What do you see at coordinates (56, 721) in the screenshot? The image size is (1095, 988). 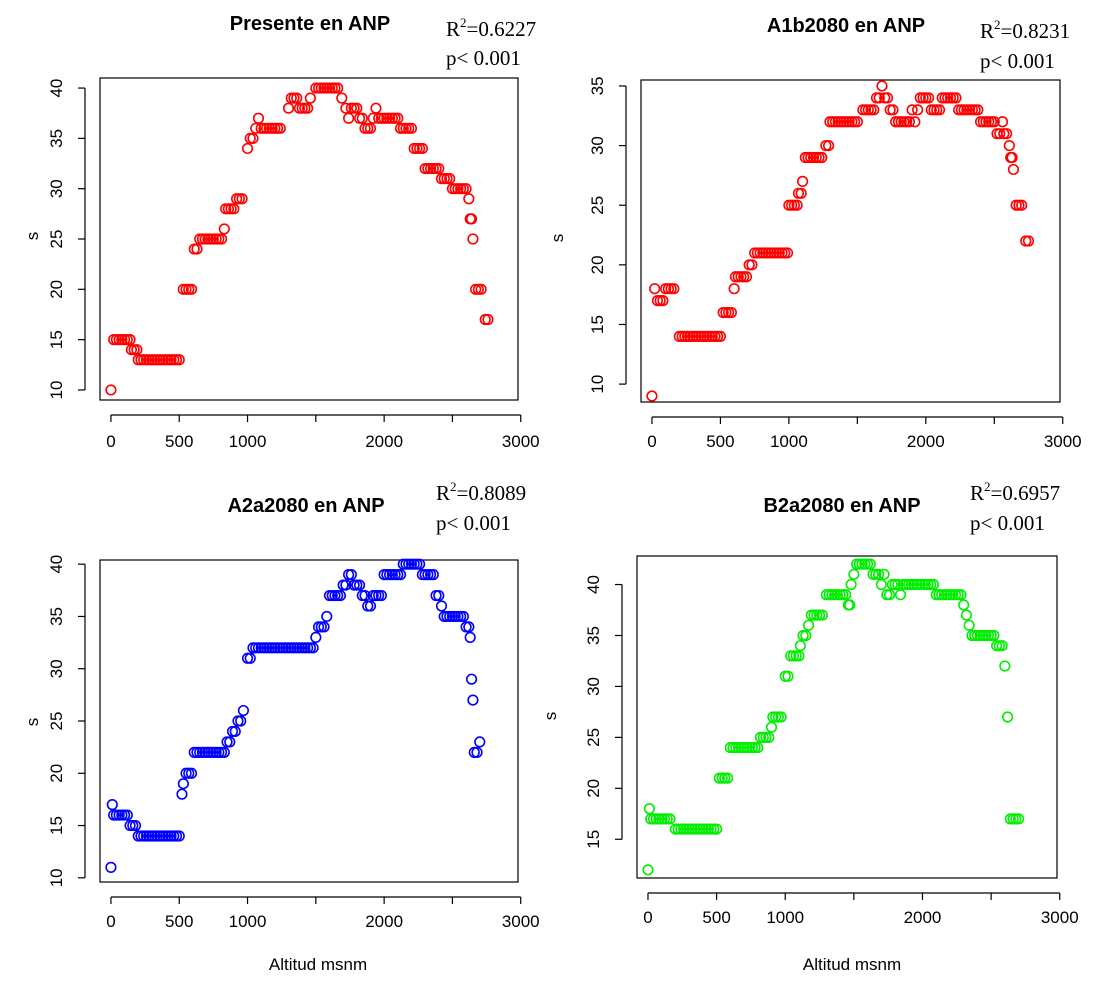 I see `y-tick-label: 25` at bounding box center [56, 721].